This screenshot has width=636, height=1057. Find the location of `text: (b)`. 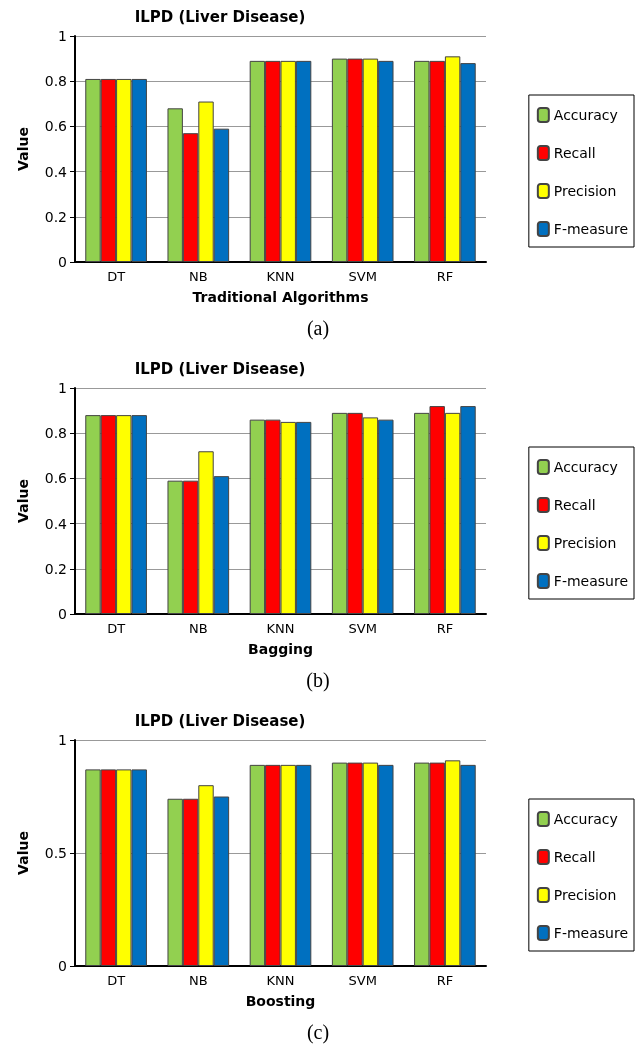

text: (b) is located at coordinates (318, 680).